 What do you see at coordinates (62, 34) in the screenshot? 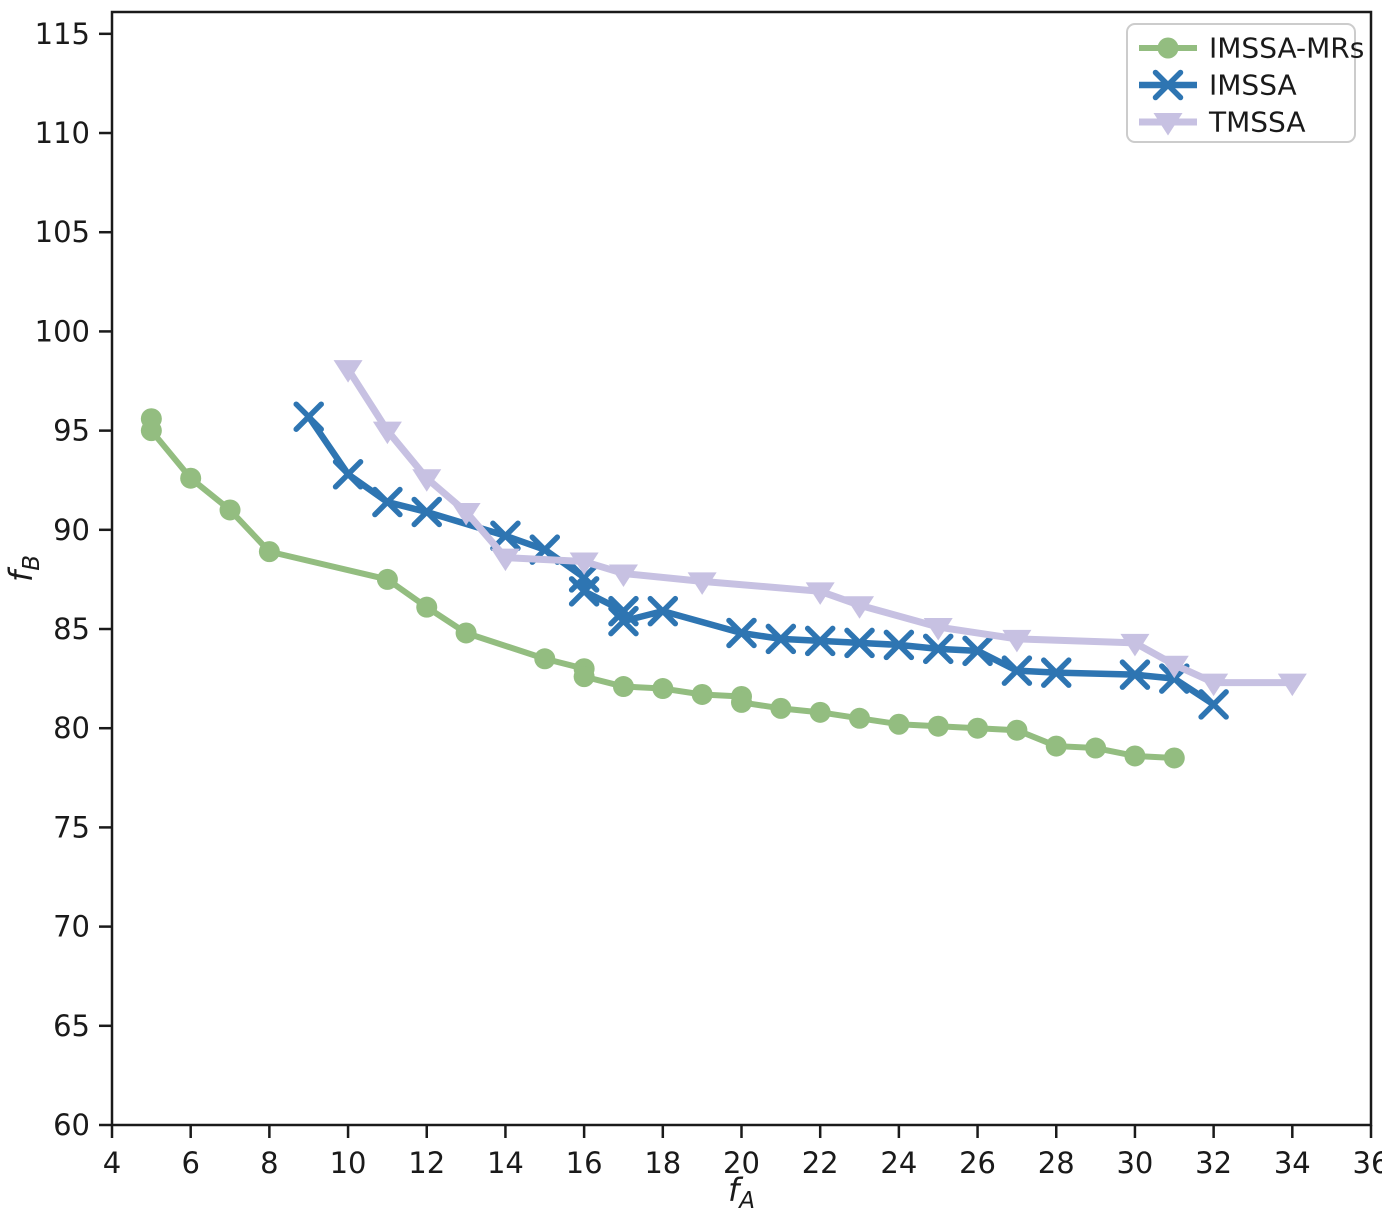
I see `y-tick-label: 115` at bounding box center [62, 34].